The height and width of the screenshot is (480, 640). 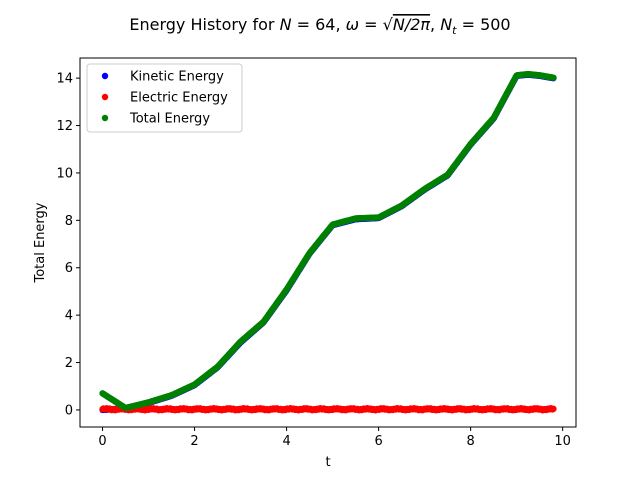 What do you see at coordinates (64, 173) in the screenshot?
I see `y-tick-label: 10` at bounding box center [64, 173].